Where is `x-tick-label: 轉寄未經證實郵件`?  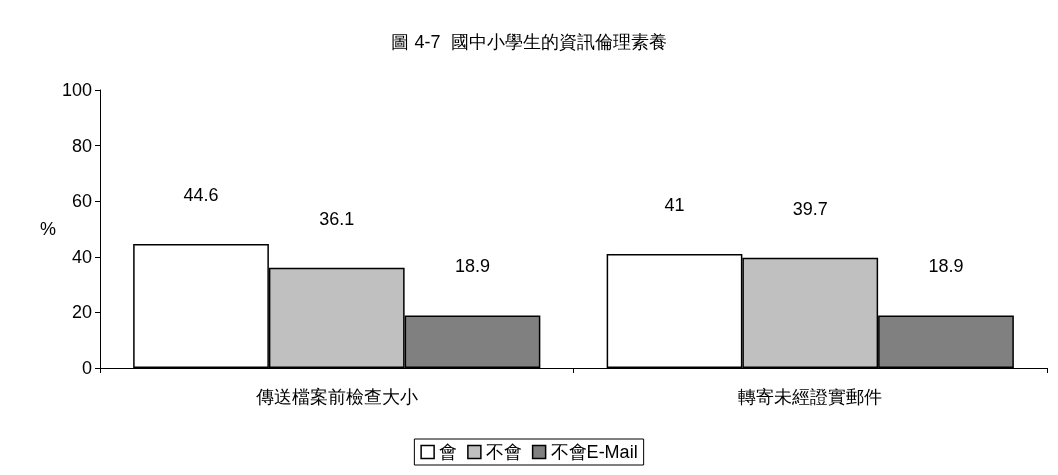 x-tick-label: 轉寄未經證實郵件 is located at coordinates (810, 397).